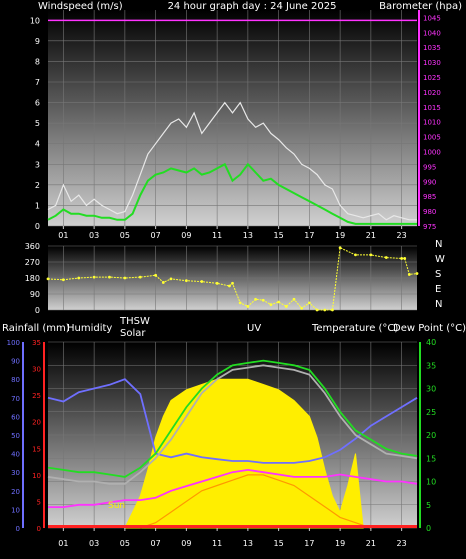 The width and height of the screenshot is (466, 559). I want to click on direction-series, so click(232, 279).